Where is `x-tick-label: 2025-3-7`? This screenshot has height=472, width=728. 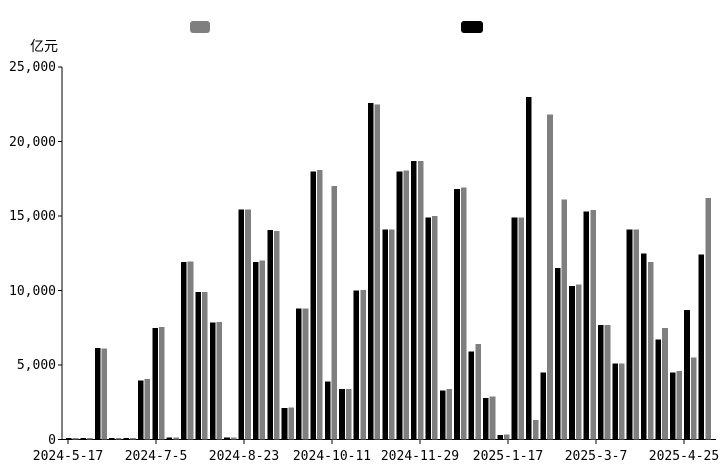
x-tick-label: 2025-3-7 is located at coordinates (596, 456).